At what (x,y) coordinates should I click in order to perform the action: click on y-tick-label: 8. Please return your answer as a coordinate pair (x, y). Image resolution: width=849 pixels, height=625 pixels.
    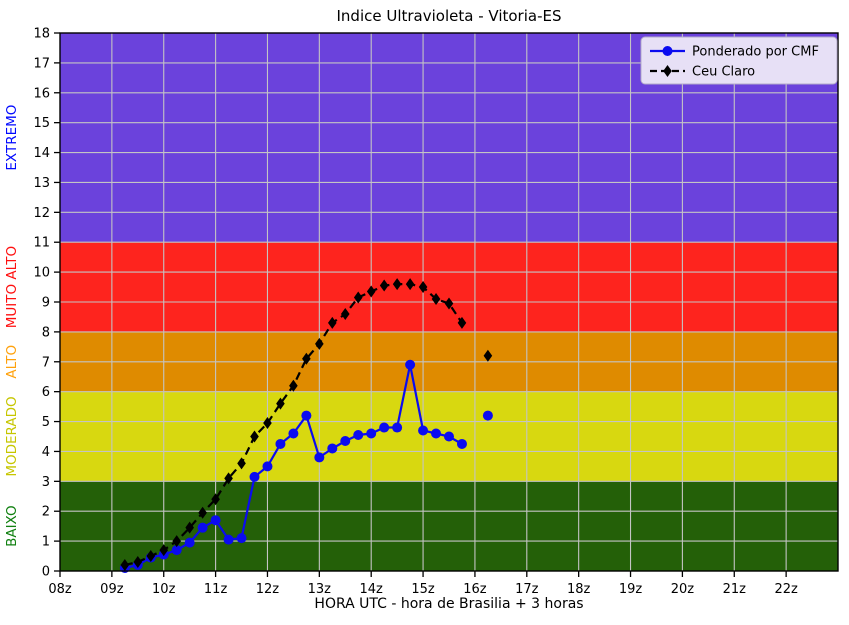
    Looking at the image, I should click on (46, 332).